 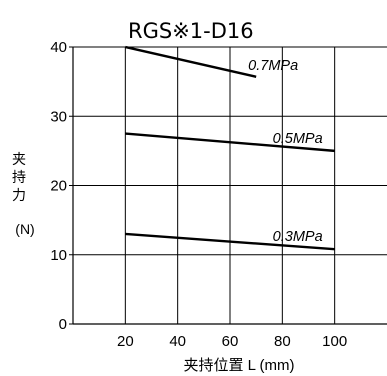 What do you see at coordinates (298, 139) in the screenshot?
I see `series-label: 0.5MPa` at bounding box center [298, 139].